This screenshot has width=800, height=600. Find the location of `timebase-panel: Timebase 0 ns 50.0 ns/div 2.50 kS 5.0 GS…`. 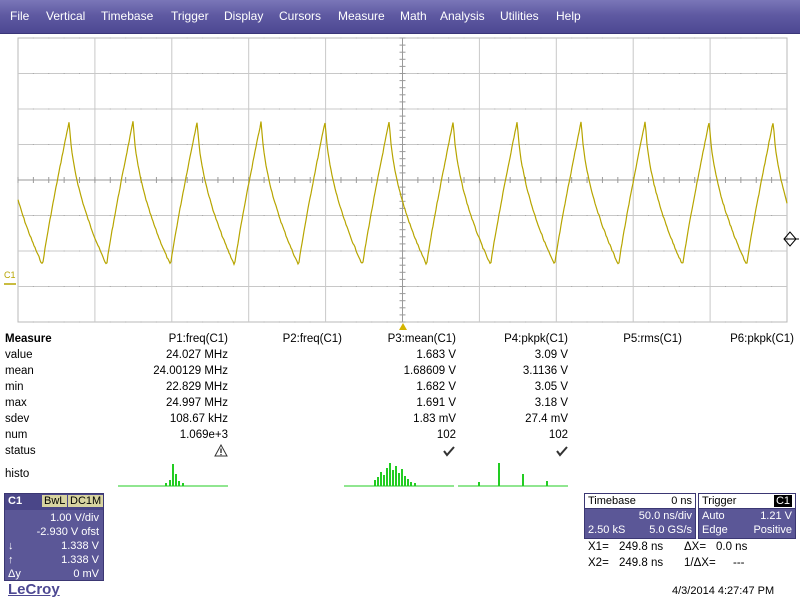

timebase-panel: Timebase 0 ns 50.0 ns/div 2.50 kS 5.0 GS… is located at coordinates (640, 516).